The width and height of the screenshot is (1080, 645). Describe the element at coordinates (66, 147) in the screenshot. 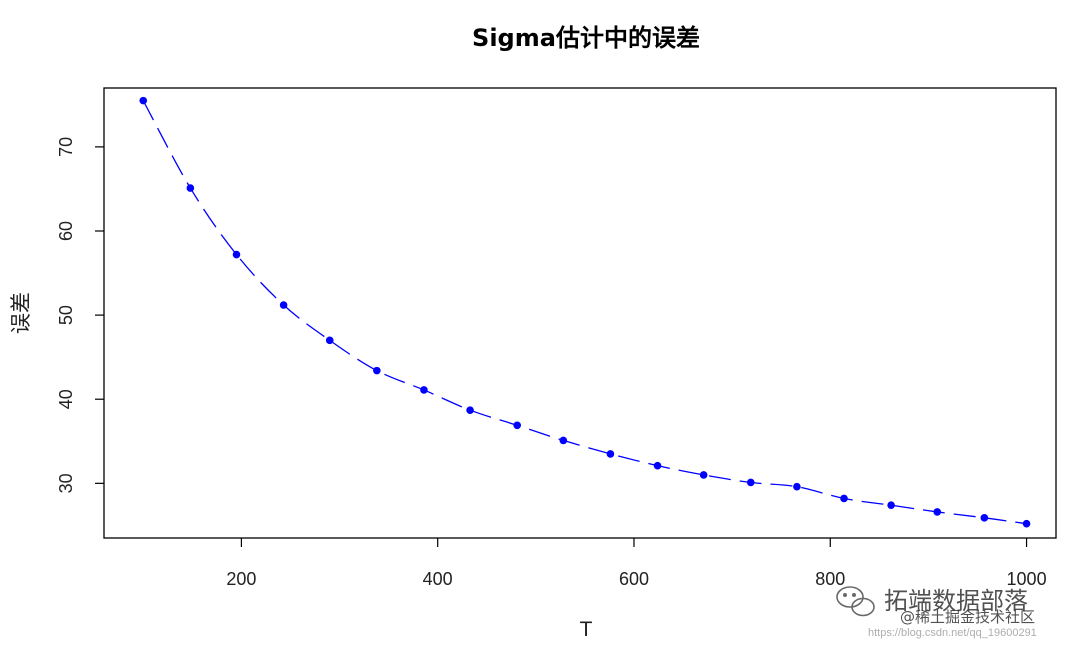

I see `y-tick-label: 70` at that location.